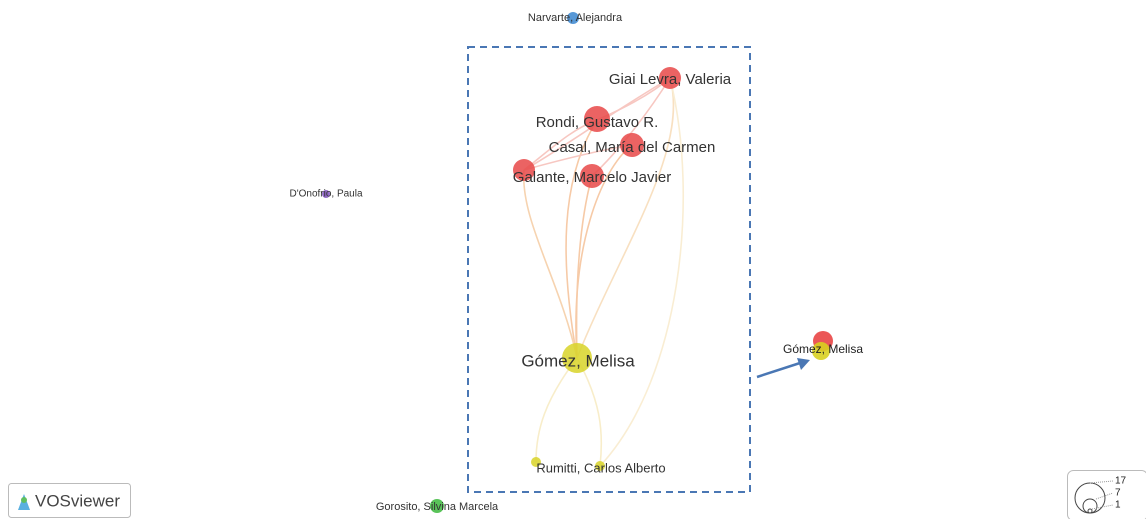 This screenshot has height=524, width=1146. What do you see at coordinates (437, 507) in the screenshot?
I see `node-label: Gorosito, Silvina Marcela` at bounding box center [437, 507].